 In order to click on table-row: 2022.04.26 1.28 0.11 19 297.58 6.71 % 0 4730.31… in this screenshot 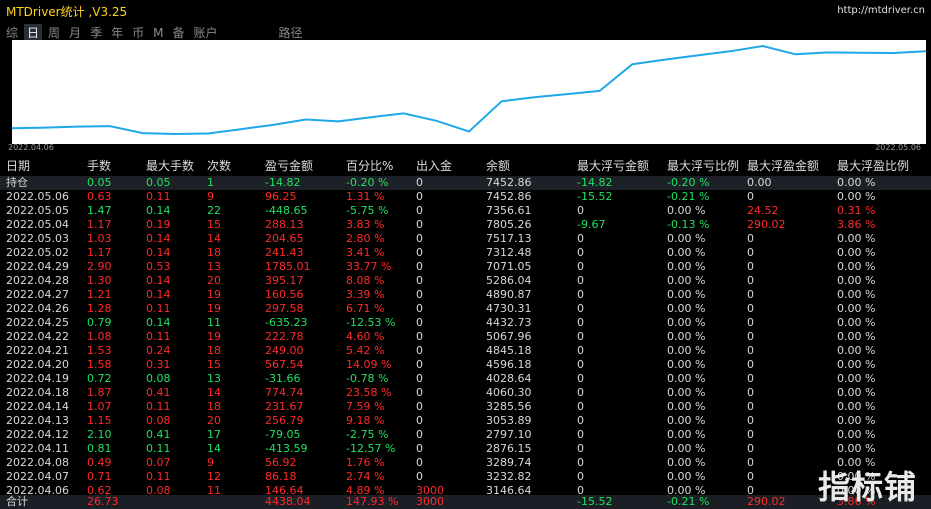, I will do `click(465, 309)`.